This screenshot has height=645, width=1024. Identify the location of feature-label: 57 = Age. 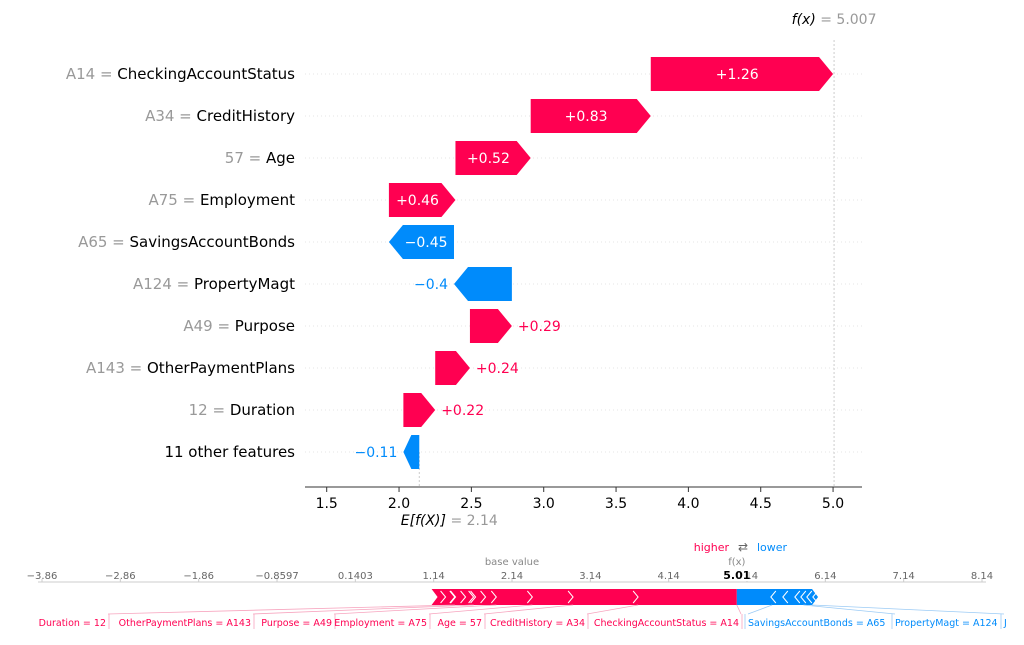
(260, 158).